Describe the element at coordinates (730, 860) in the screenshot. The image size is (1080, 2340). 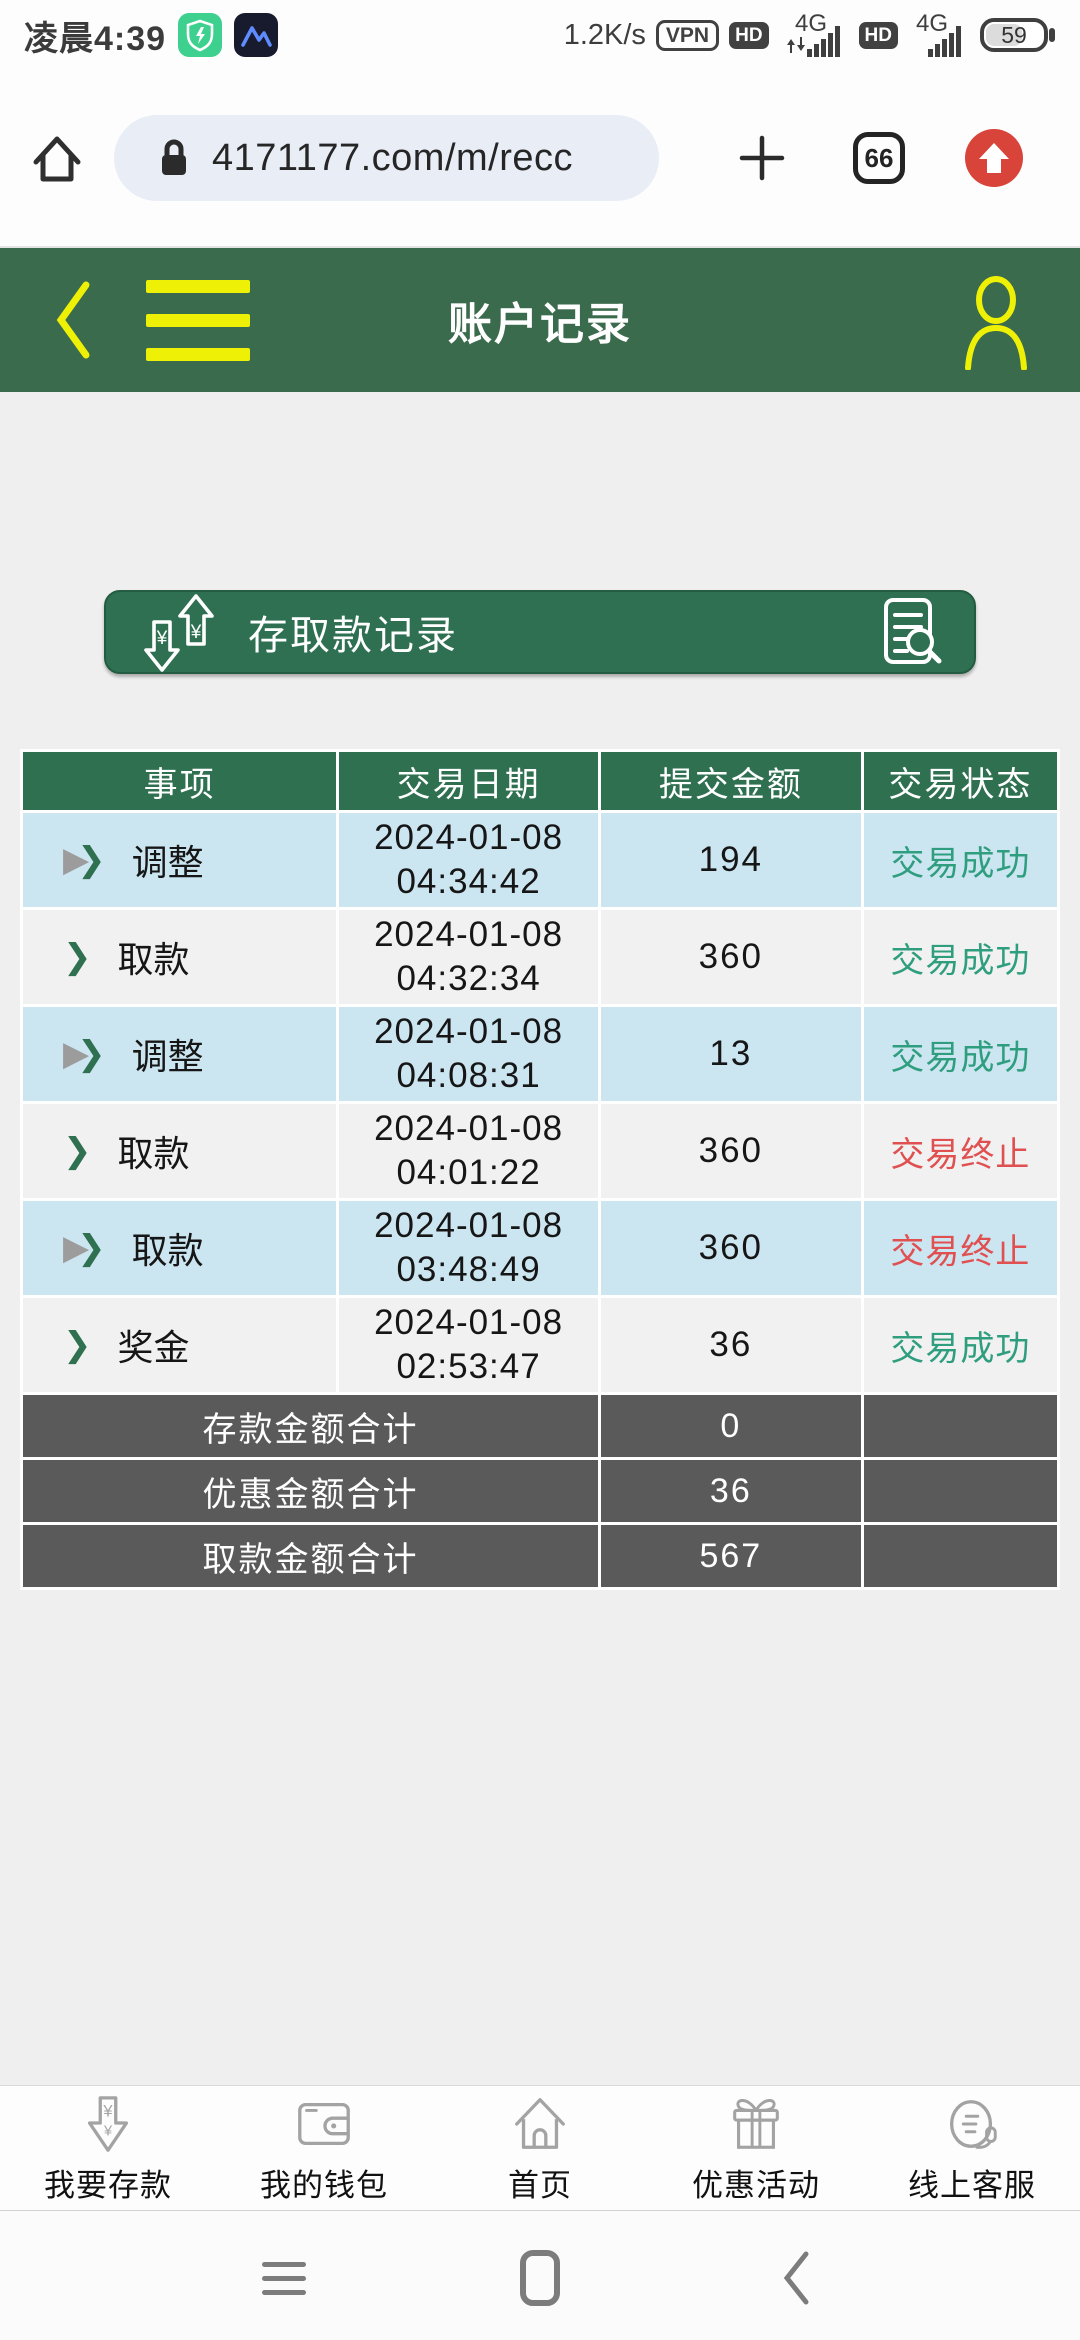
I see `row-amount: 194` at that location.